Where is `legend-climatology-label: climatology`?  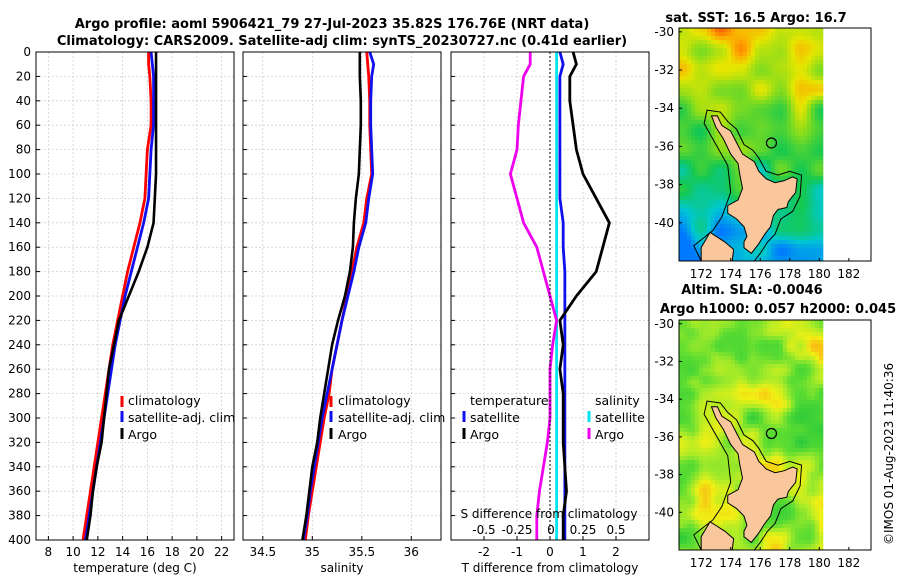
legend-climatology-label: climatology is located at coordinates (164, 400).